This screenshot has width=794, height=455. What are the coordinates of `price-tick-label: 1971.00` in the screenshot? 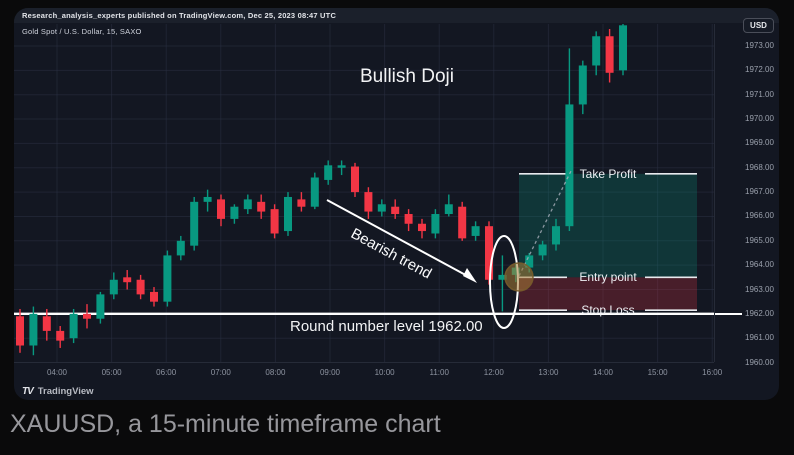 It's located at (759, 94).